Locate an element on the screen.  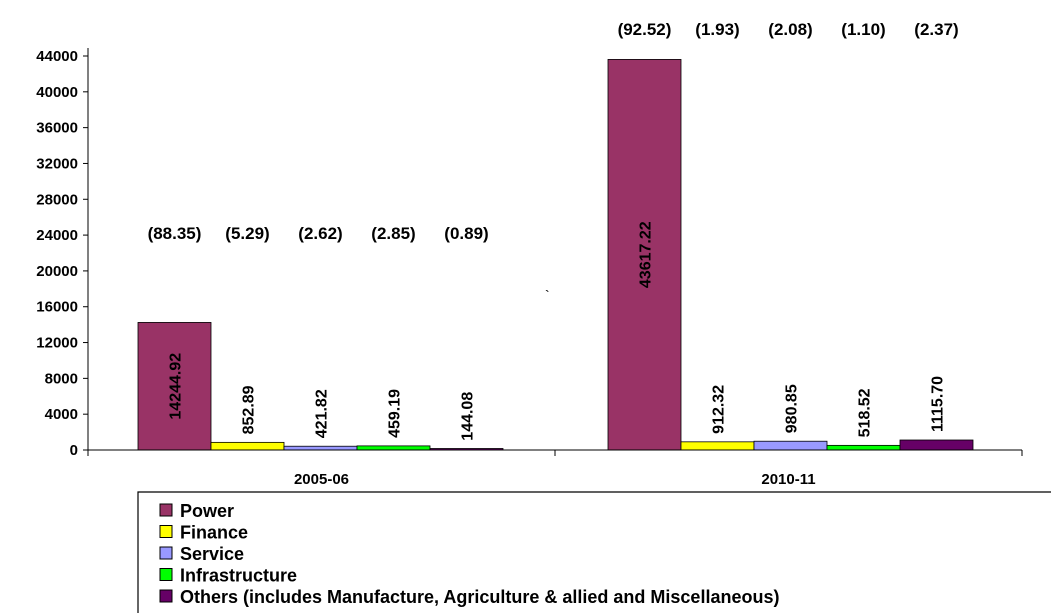
y-tick-label: 12000 is located at coordinates (57, 343).